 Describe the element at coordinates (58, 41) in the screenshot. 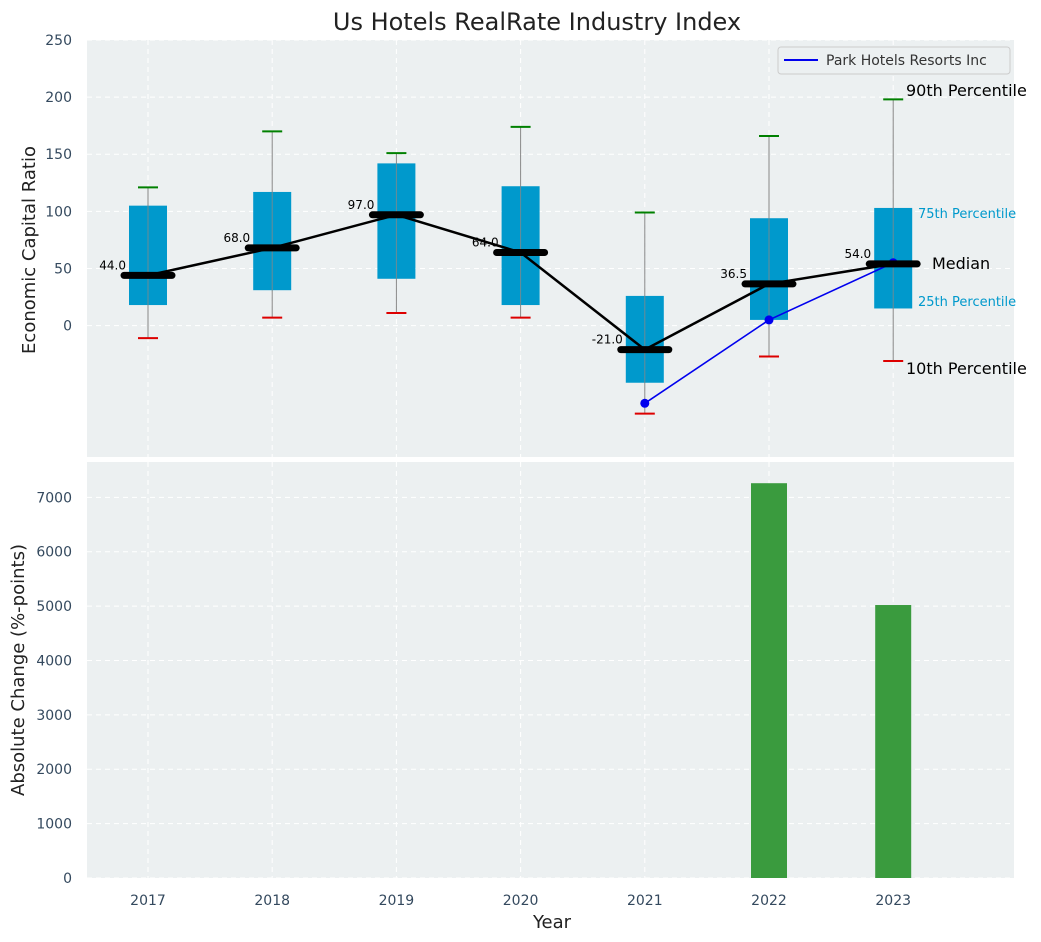

I see `top-y-tick-250: 250` at that location.